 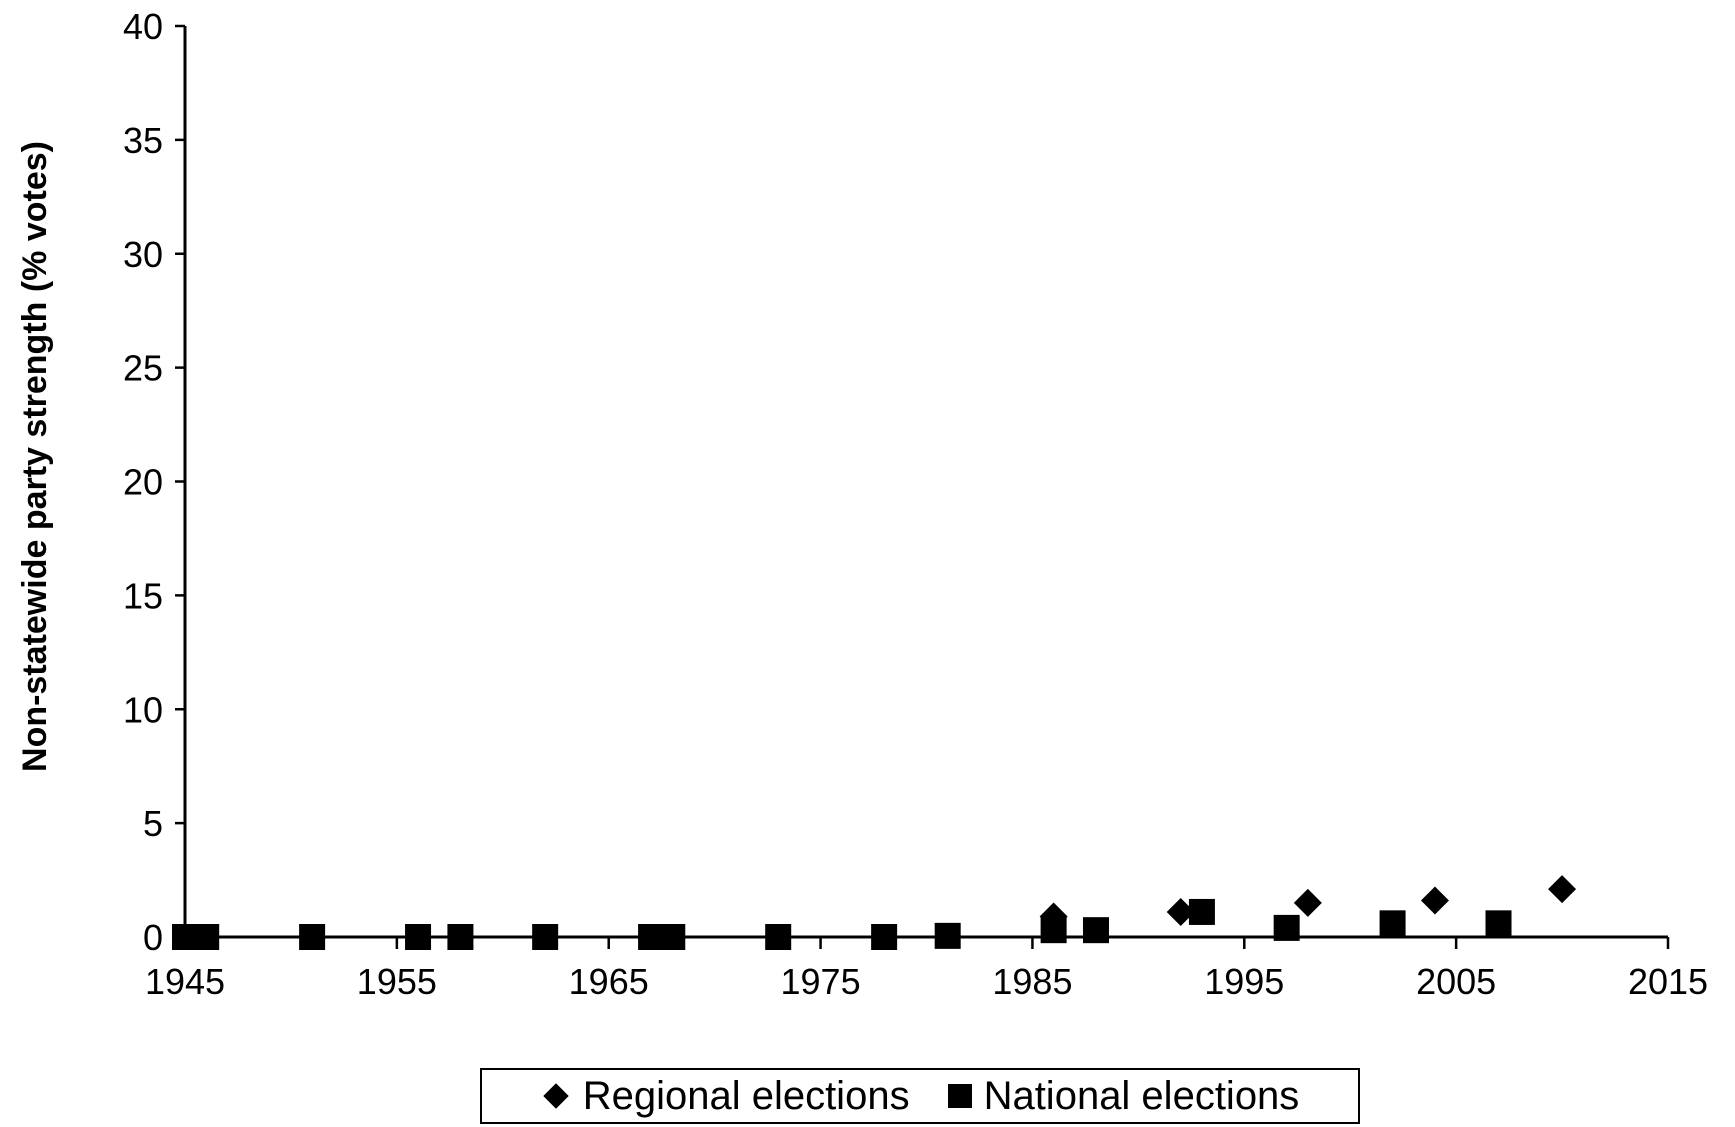 What do you see at coordinates (143, 595) in the screenshot?
I see `y-tick-label: 15` at bounding box center [143, 595].